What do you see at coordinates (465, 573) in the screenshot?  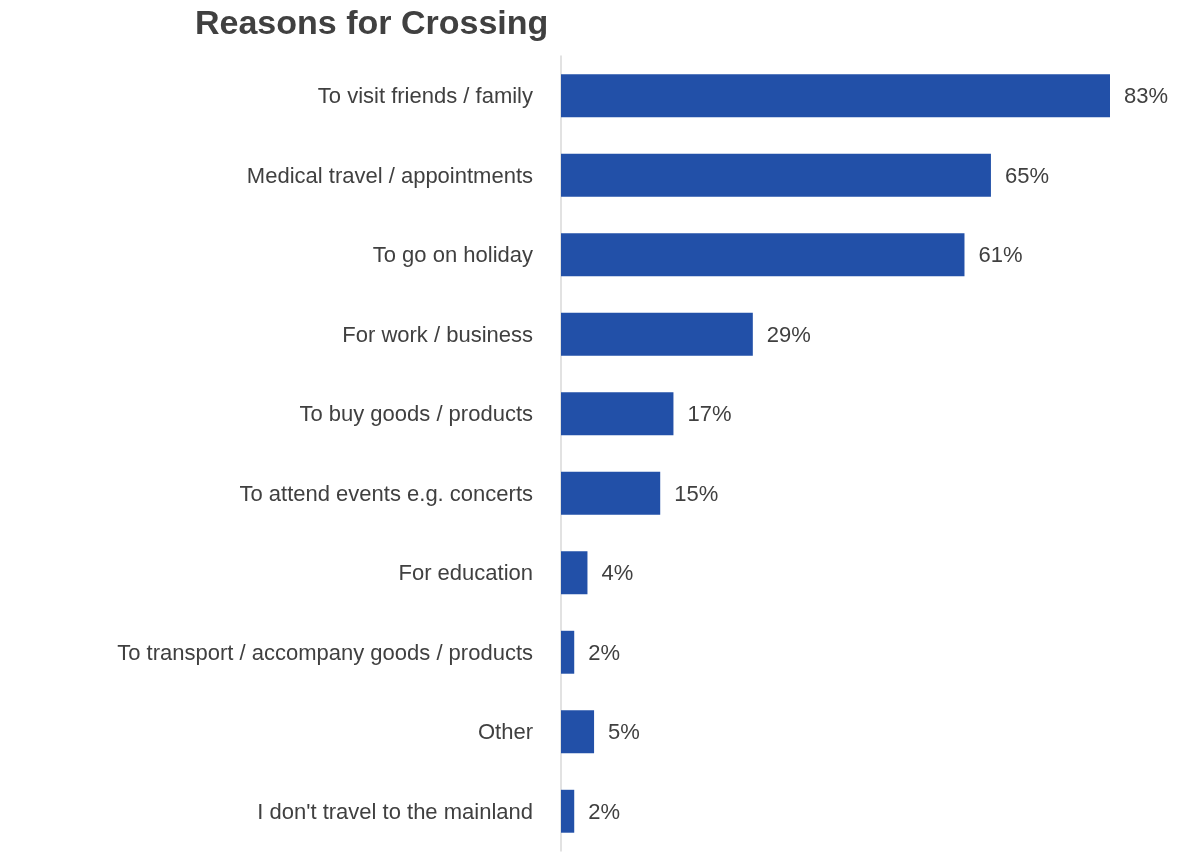 I see `y-tick-label: For education` at bounding box center [465, 573].